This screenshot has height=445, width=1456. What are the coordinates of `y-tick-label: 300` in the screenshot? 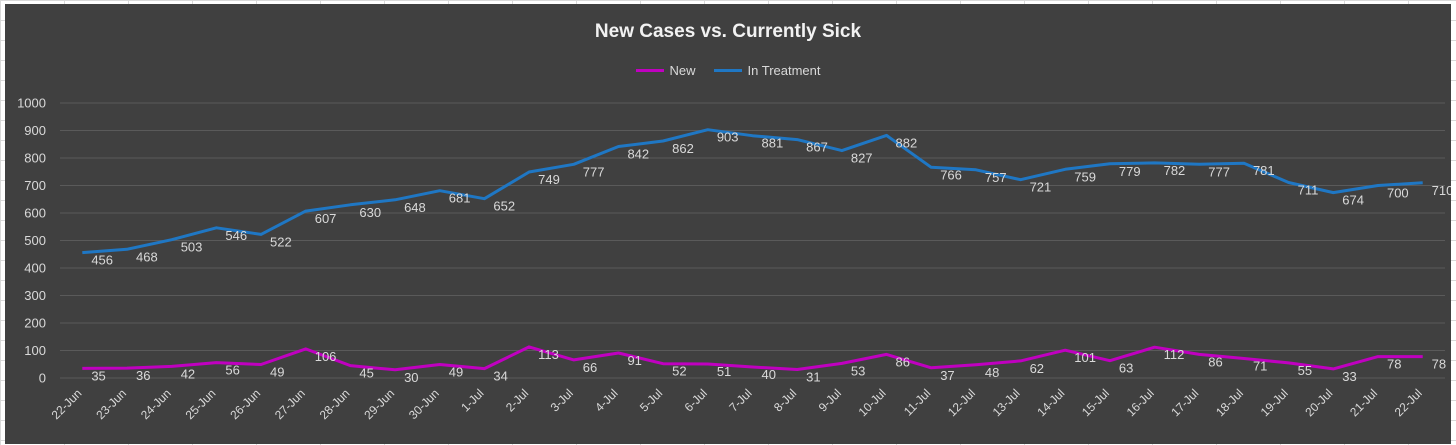 It's located at (35, 295).